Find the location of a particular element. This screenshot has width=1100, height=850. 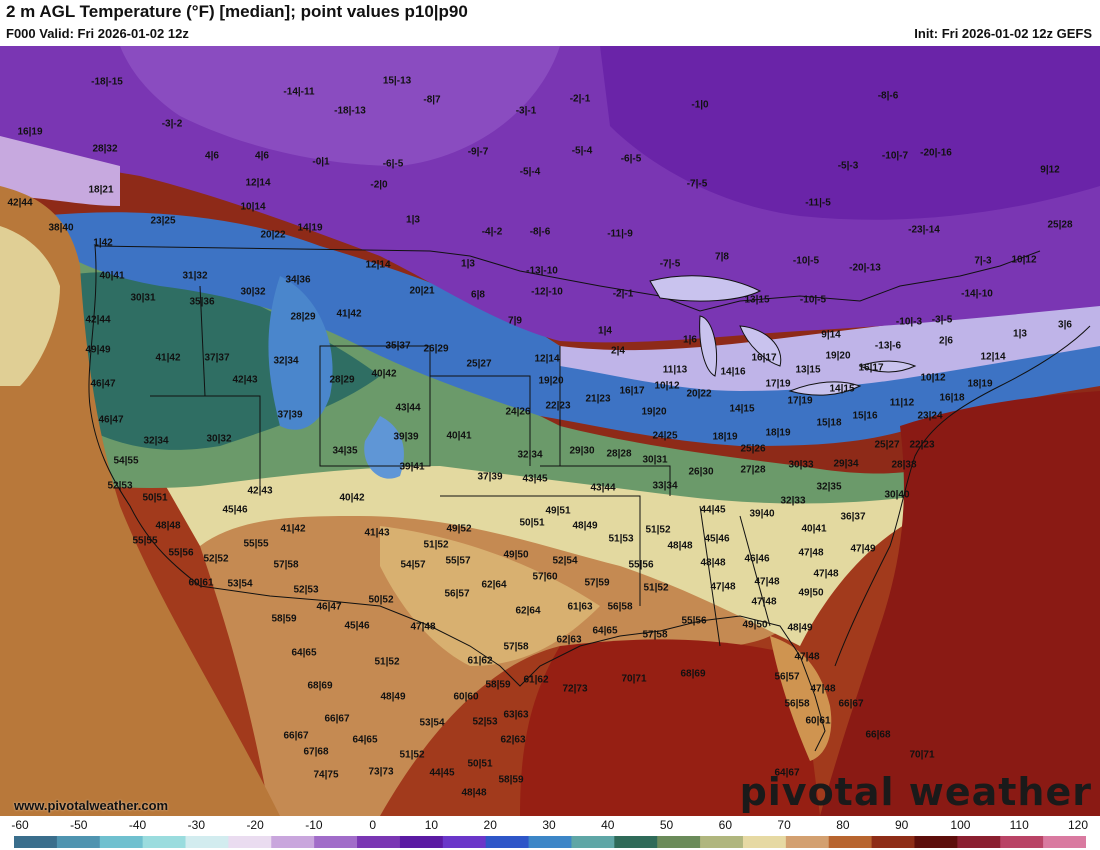

point-value: 15|-13 is located at coordinates (397, 81).